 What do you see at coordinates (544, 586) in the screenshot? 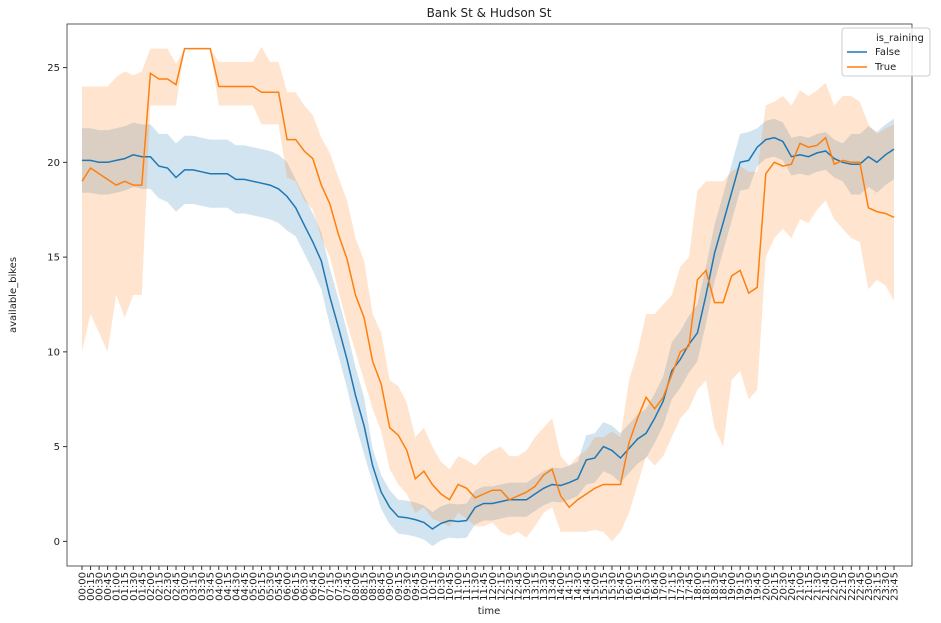
I see `x-tick-label: 13:30` at bounding box center [544, 586].